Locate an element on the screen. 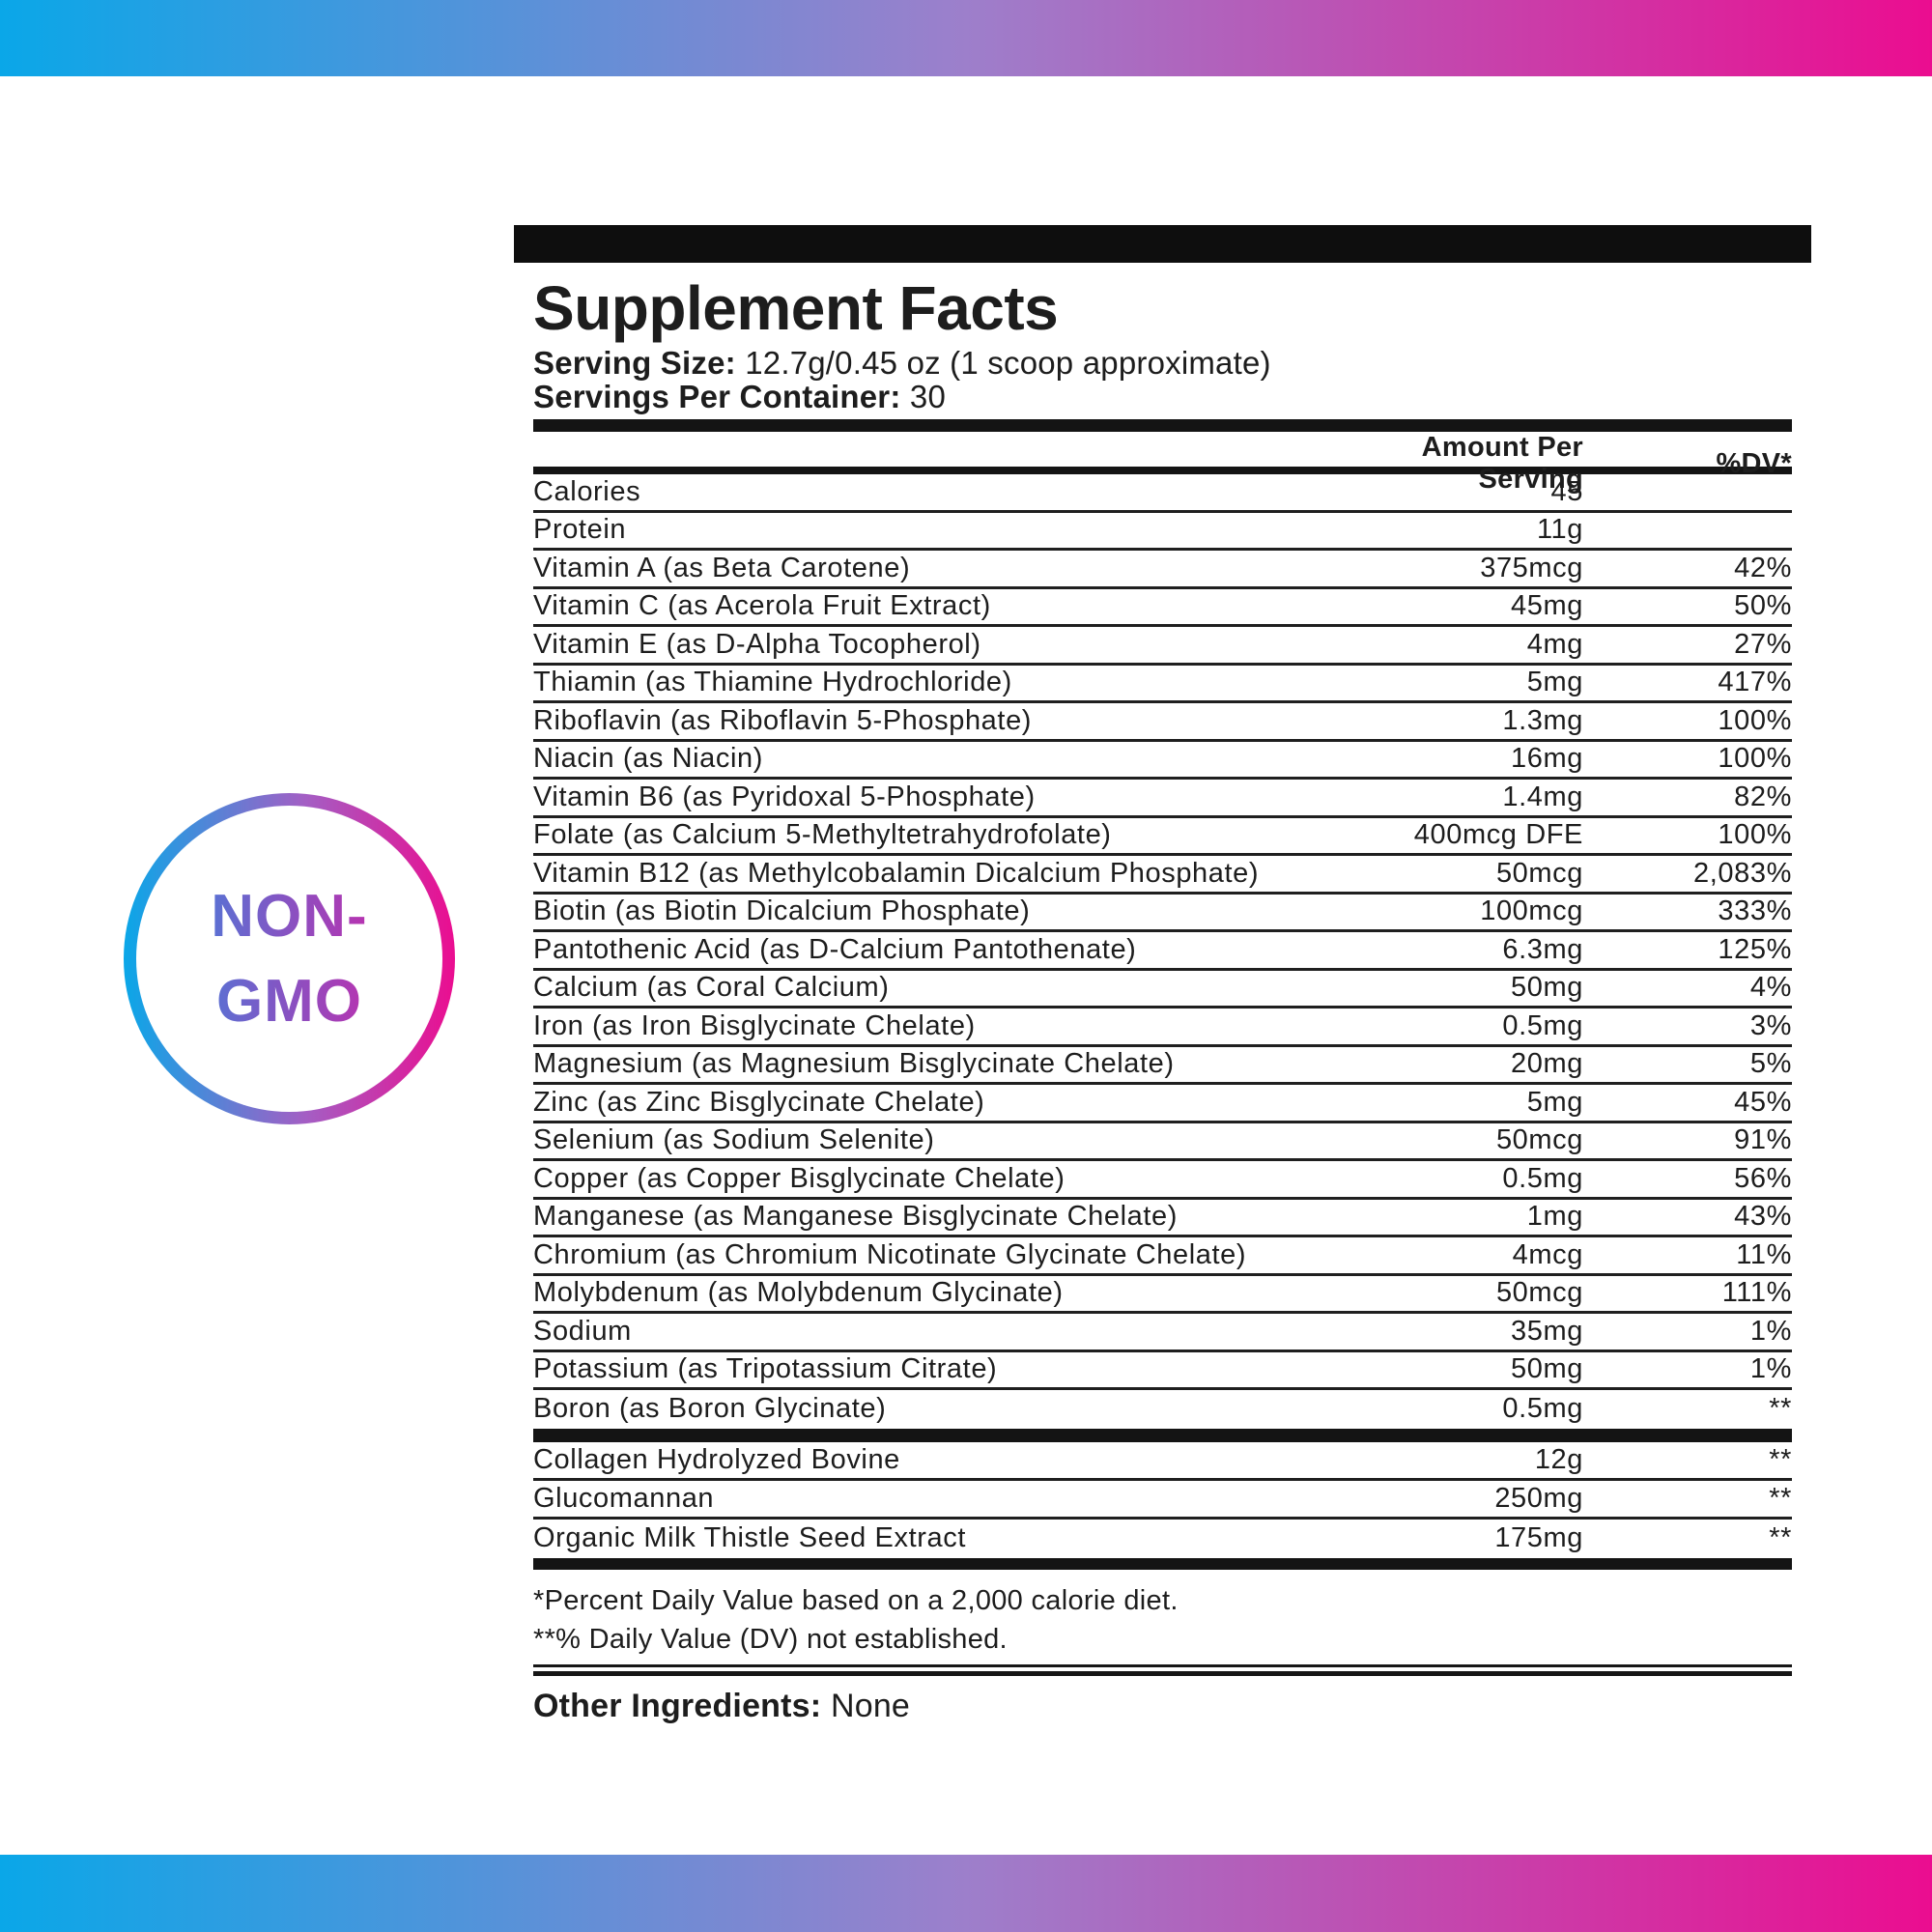 This screenshot has width=1932, height=1932. dv-value: 56% is located at coordinates (1763, 1178).